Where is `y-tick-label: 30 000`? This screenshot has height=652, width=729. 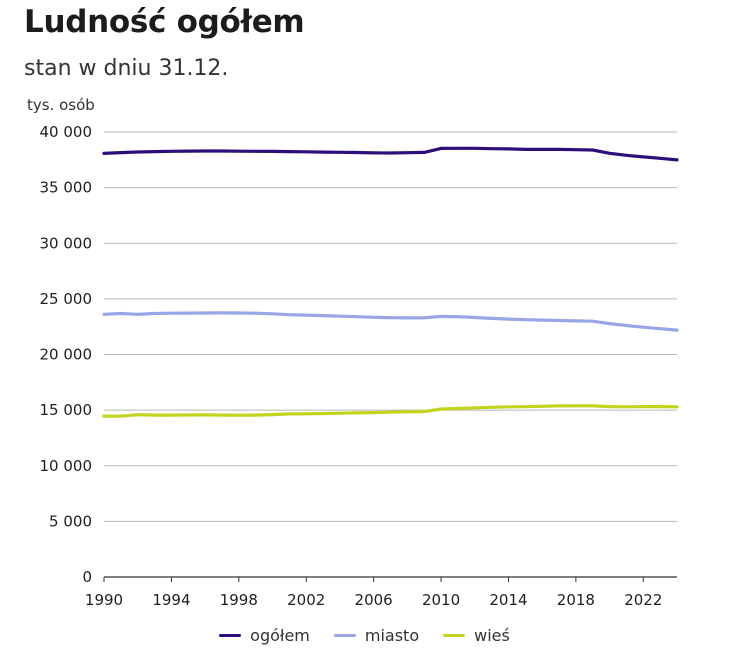 y-tick-label: 30 000 is located at coordinates (66, 243).